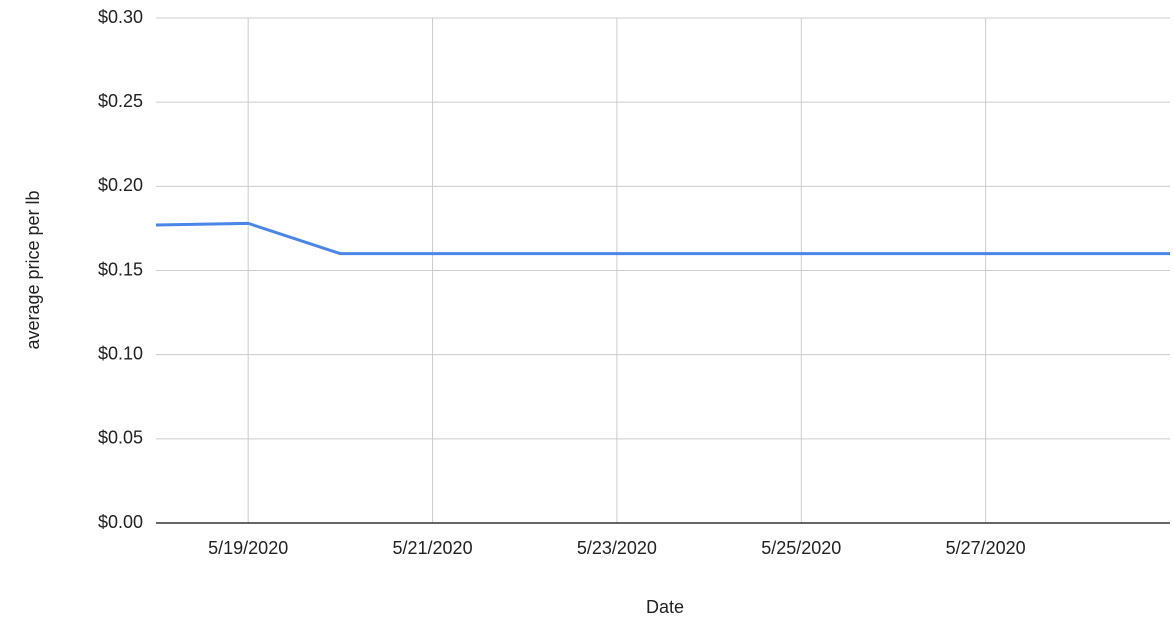 Image resolution: width=1173 pixels, height=621 pixels. I want to click on y-tick-label: $0.30, so click(120, 17).